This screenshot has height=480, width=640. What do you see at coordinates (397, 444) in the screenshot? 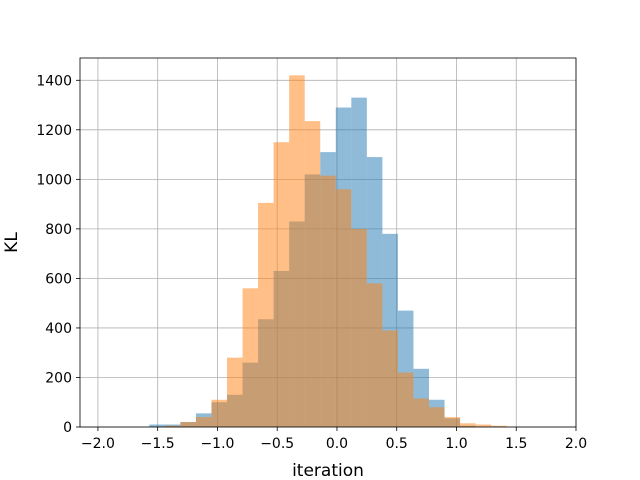
I see `x-tick-label-5: 0.5` at bounding box center [397, 444].